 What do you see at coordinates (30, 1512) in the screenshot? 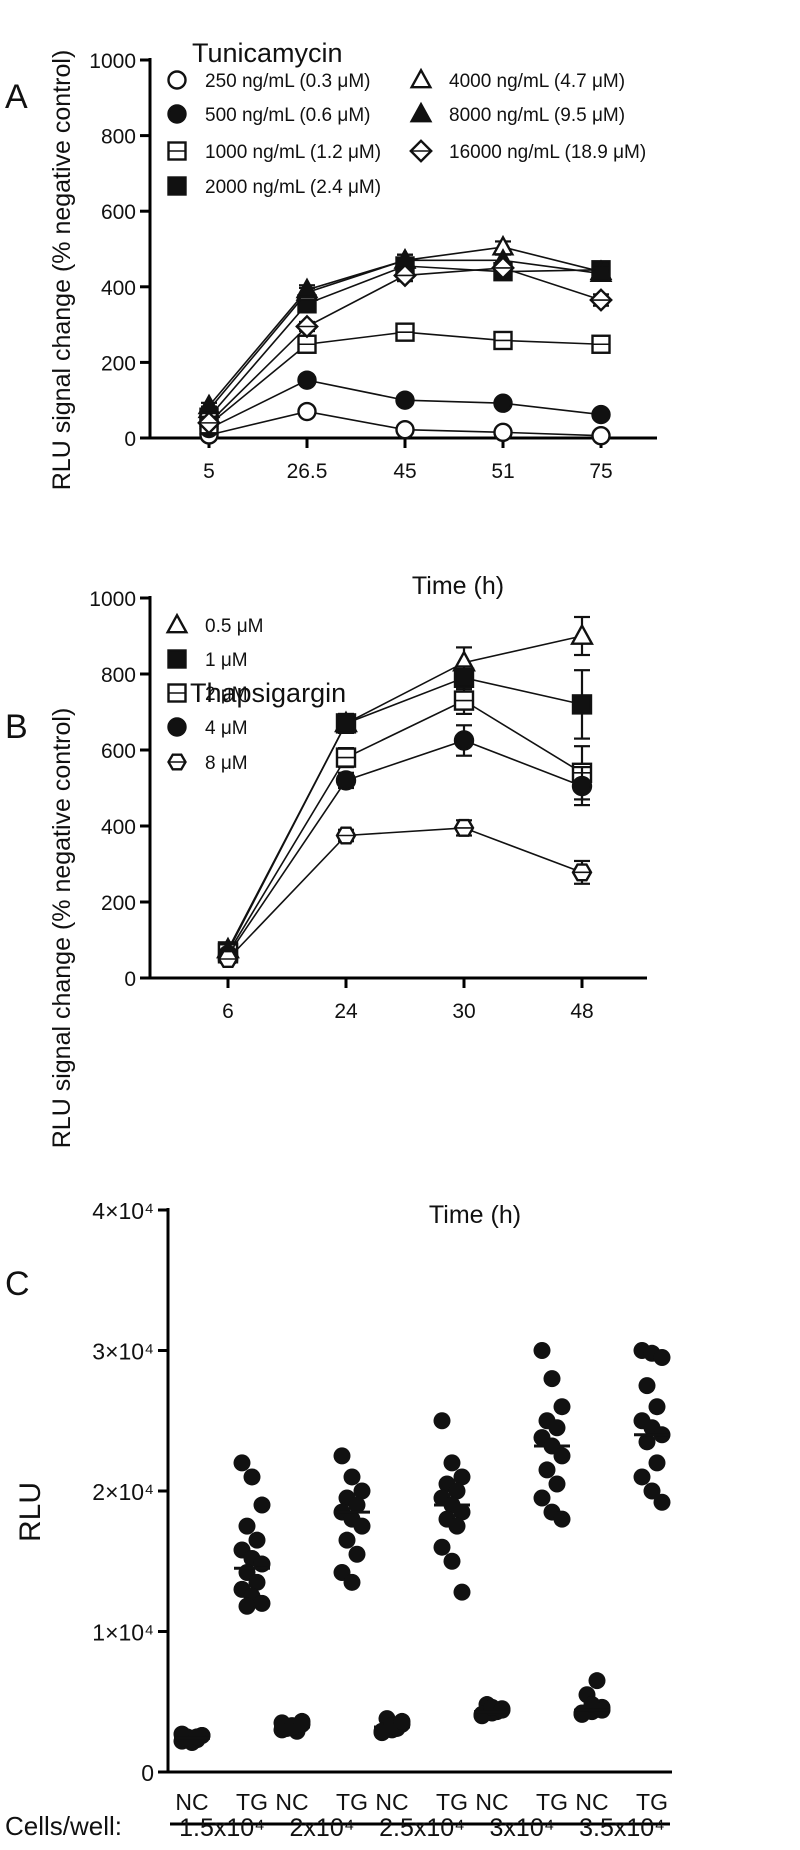
I see `panel-c-y-label: RLU` at bounding box center [30, 1512].